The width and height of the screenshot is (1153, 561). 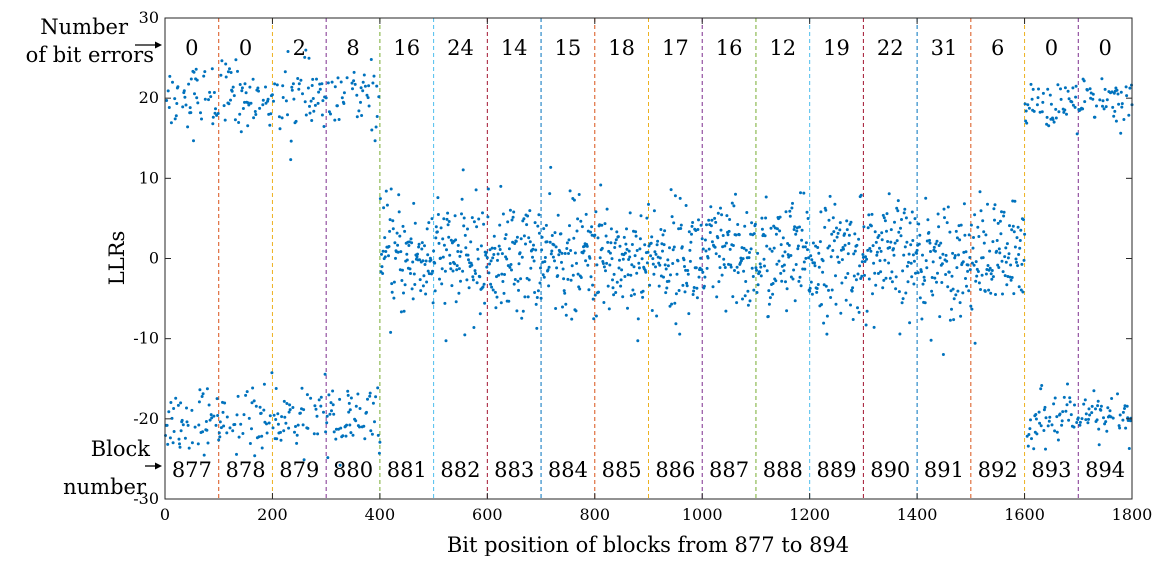 What do you see at coordinates (299, 48) in the screenshot?
I see `bit-errors-879: 2` at bounding box center [299, 48].